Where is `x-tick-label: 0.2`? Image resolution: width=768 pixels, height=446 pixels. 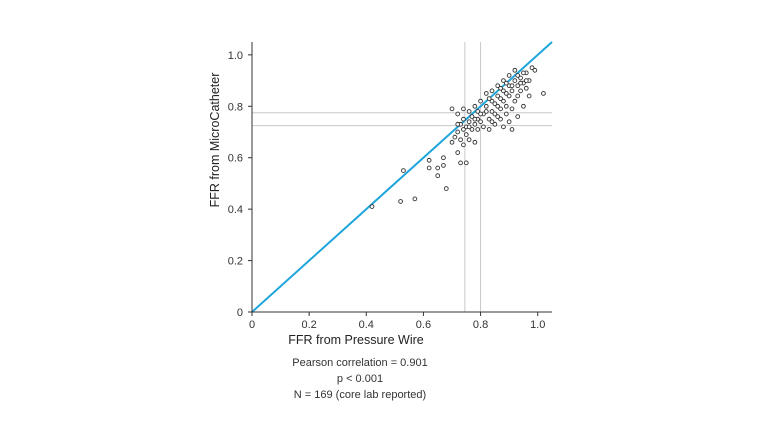 x-tick-label: 0.2 is located at coordinates (308, 325).